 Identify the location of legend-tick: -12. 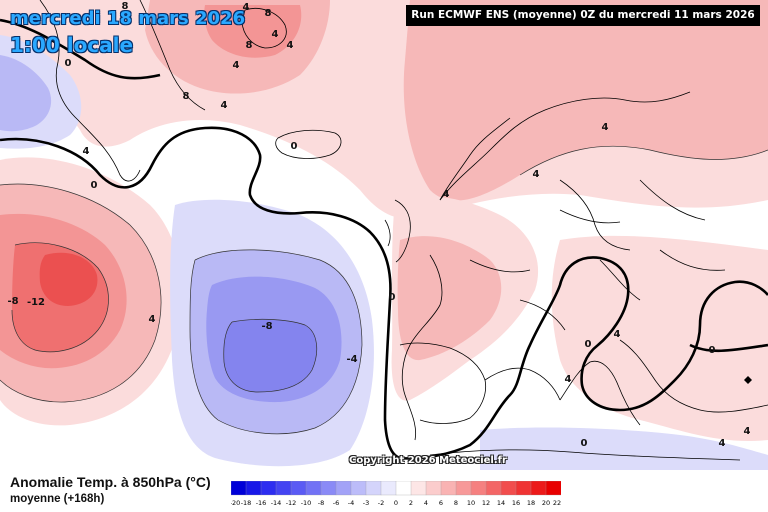
(291, 503).